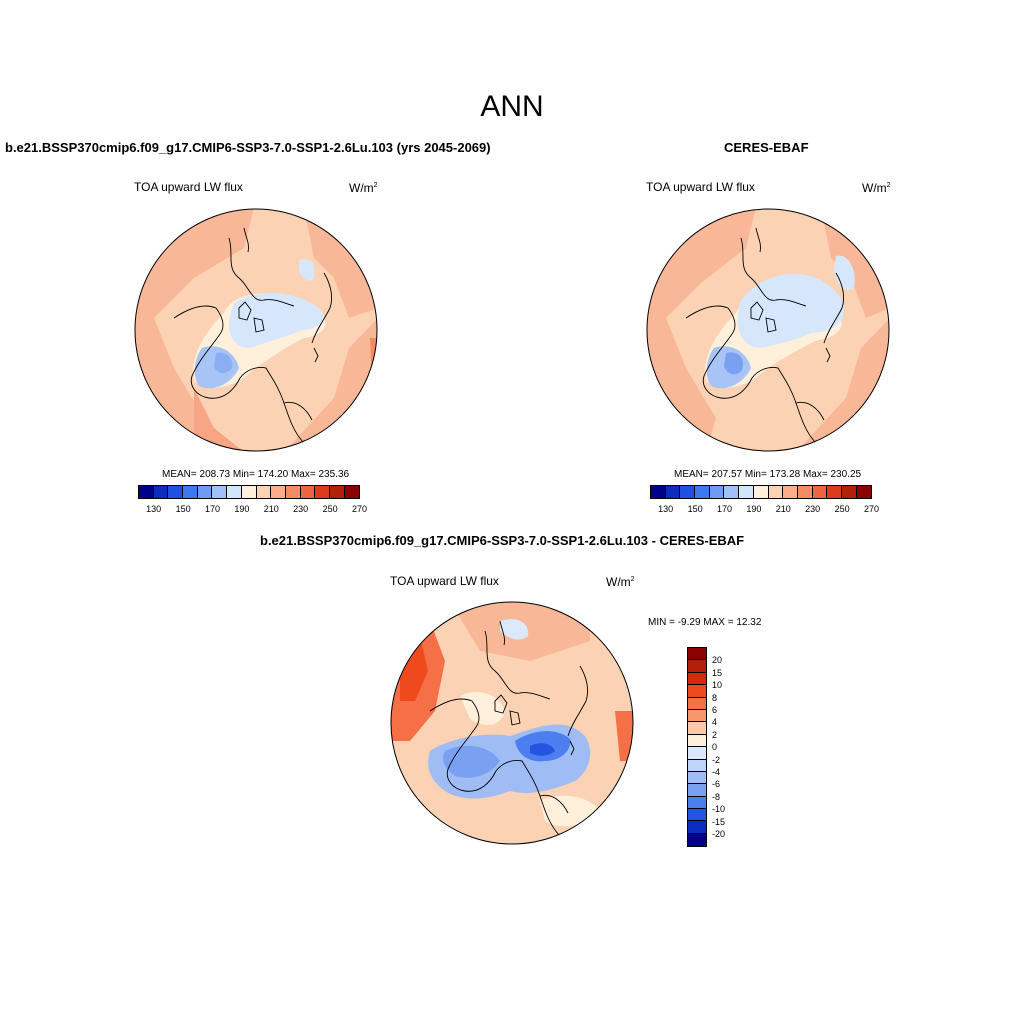  I want to click on colorbar-tick-label: -10, so click(719, 809).